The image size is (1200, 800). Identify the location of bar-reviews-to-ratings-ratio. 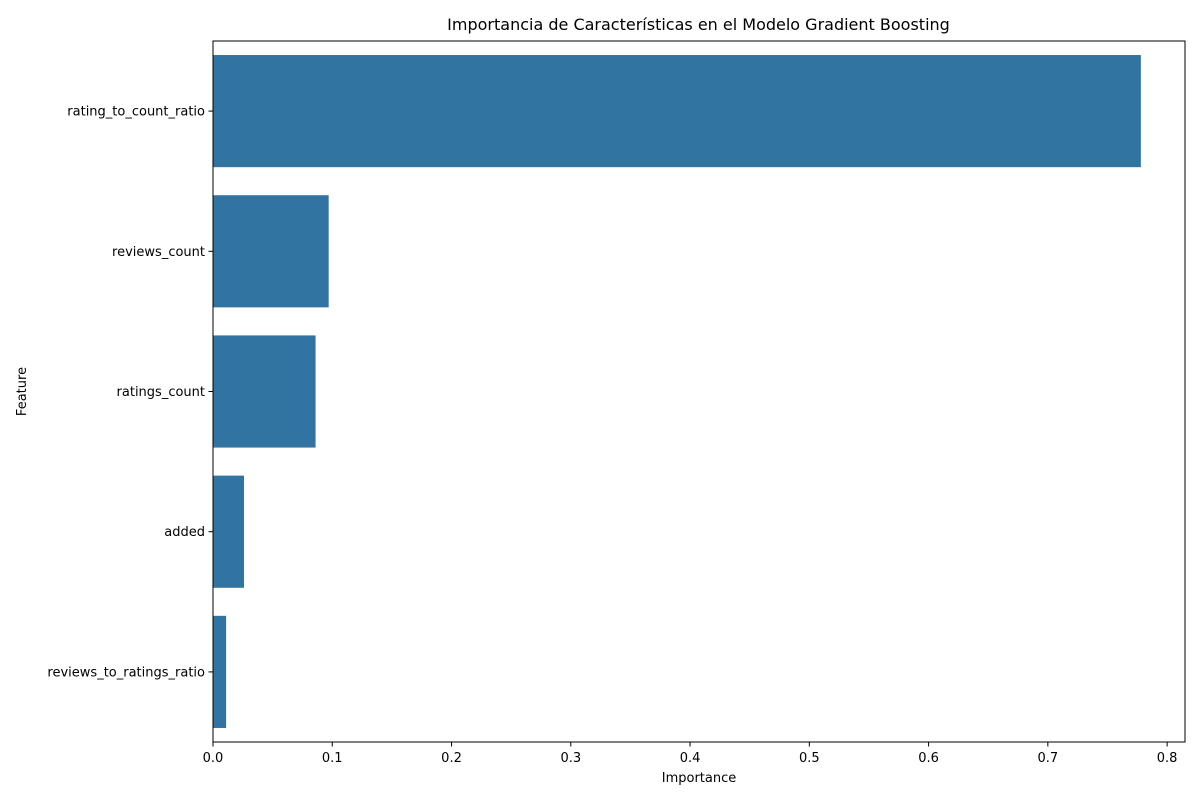
(220, 671).